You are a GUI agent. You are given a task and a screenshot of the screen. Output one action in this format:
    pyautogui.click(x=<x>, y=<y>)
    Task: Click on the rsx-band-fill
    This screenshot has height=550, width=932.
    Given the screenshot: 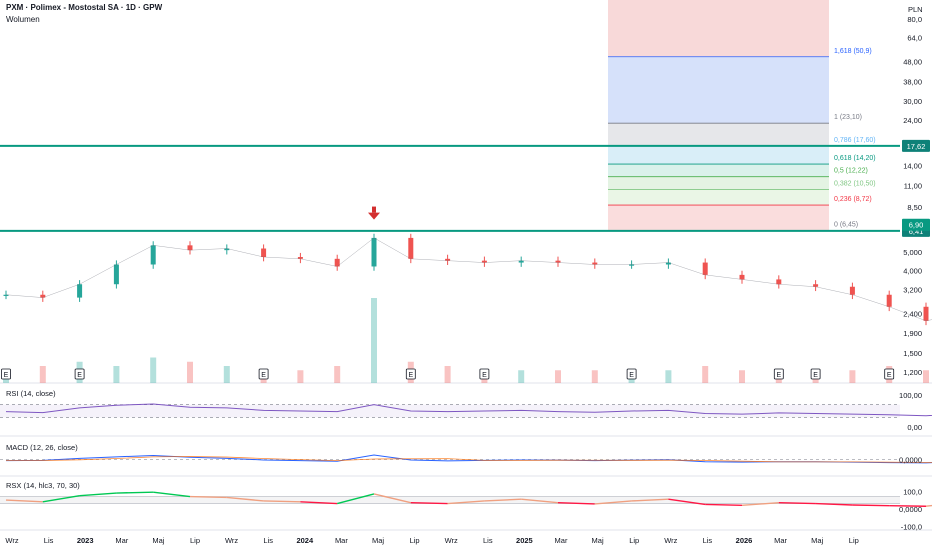 What is the action you would take?
    pyautogui.click(x=450, y=500)
    